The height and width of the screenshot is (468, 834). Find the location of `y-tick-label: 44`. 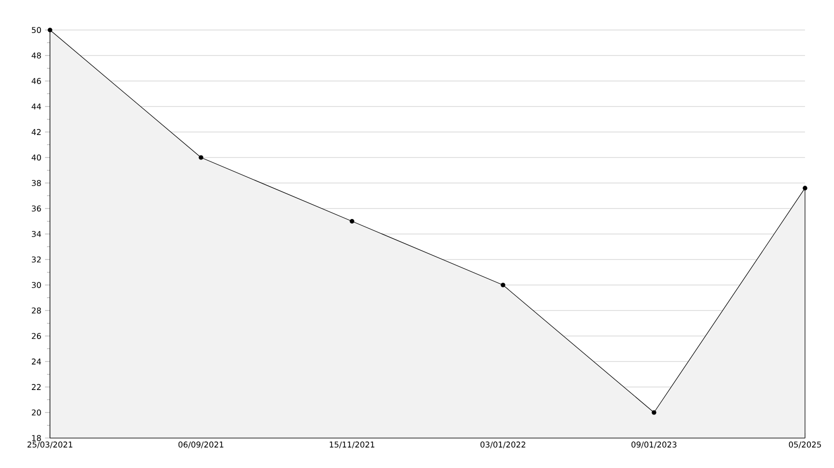

y-tick-label: 44 is located at coordinates (37, 107).